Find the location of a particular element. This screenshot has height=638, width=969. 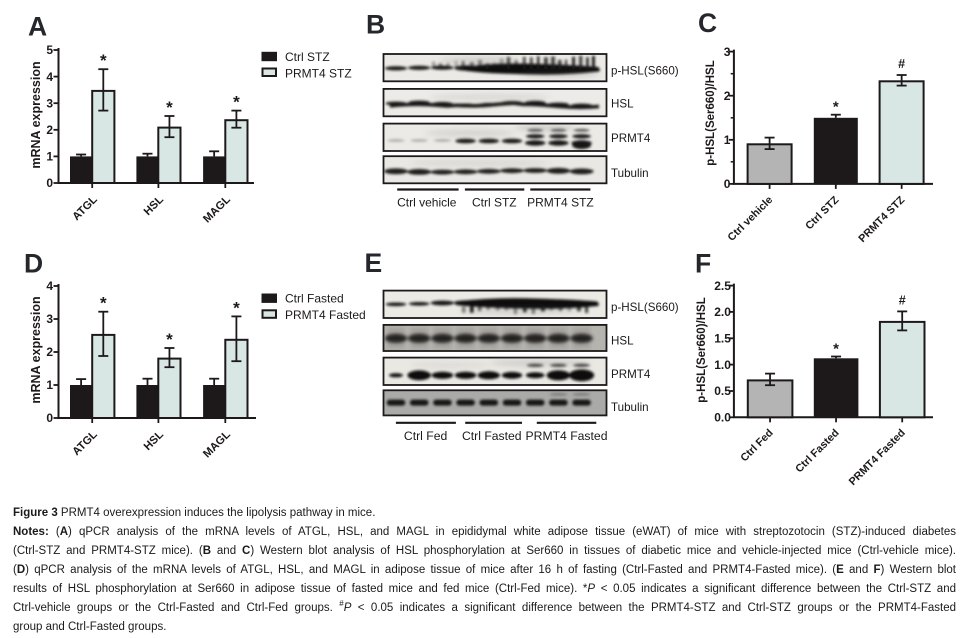

svg-text: 5 is located at coordinates (49, 50).